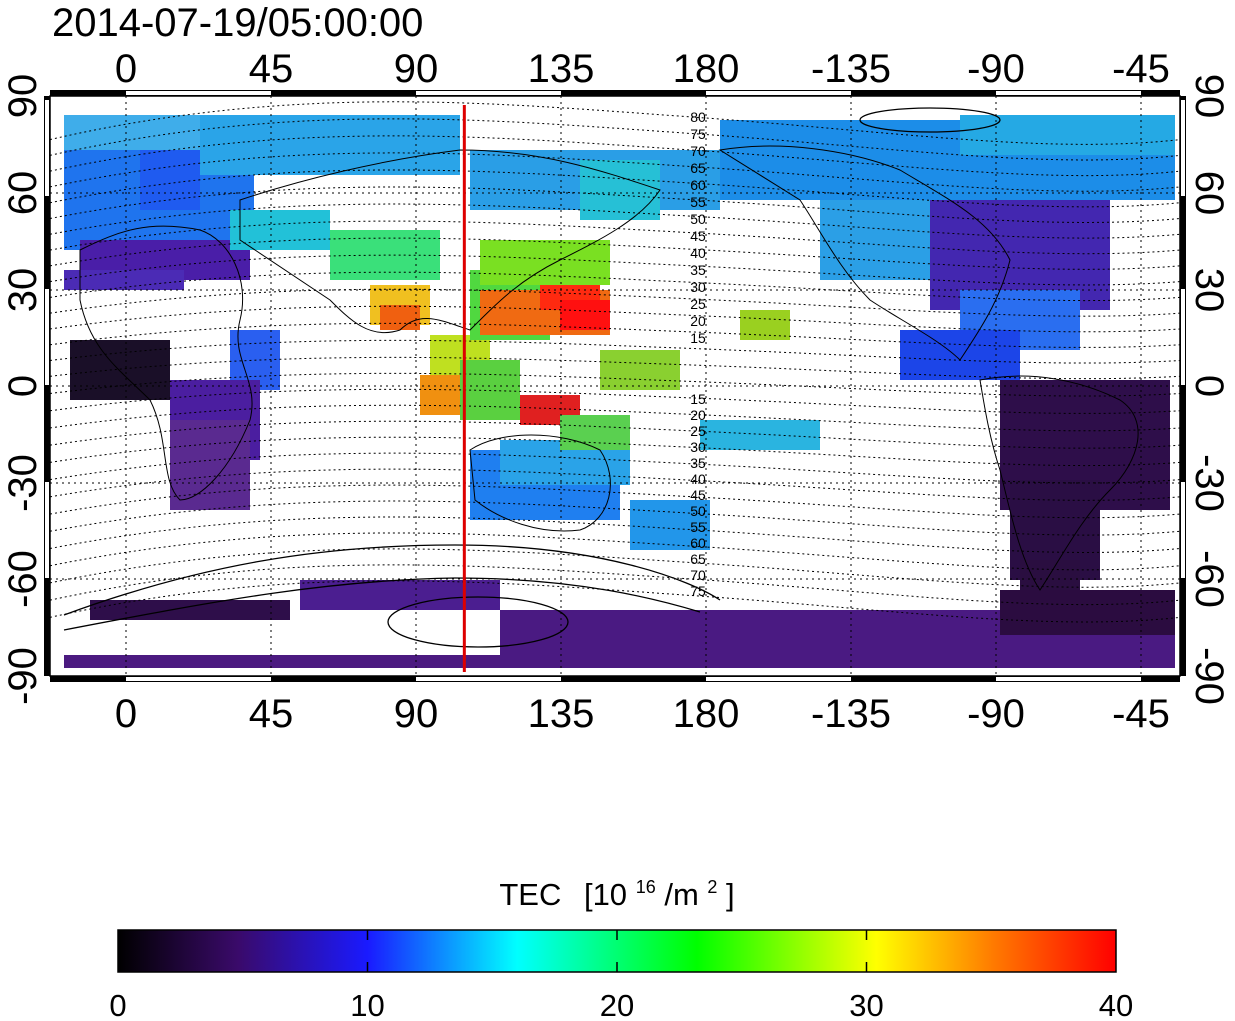 The width and height of the screenshot is (1235, 1021). What do you see at coordinates (1116, 1004) in the screenshot?
I see `colorbar-tick-label: 40` at bounding box center [1116, 1004].